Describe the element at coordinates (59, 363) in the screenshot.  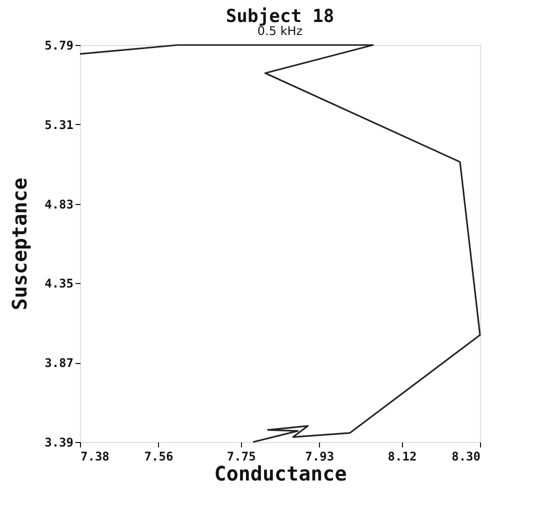
I see `y-tick-label: 3.87` at that location.